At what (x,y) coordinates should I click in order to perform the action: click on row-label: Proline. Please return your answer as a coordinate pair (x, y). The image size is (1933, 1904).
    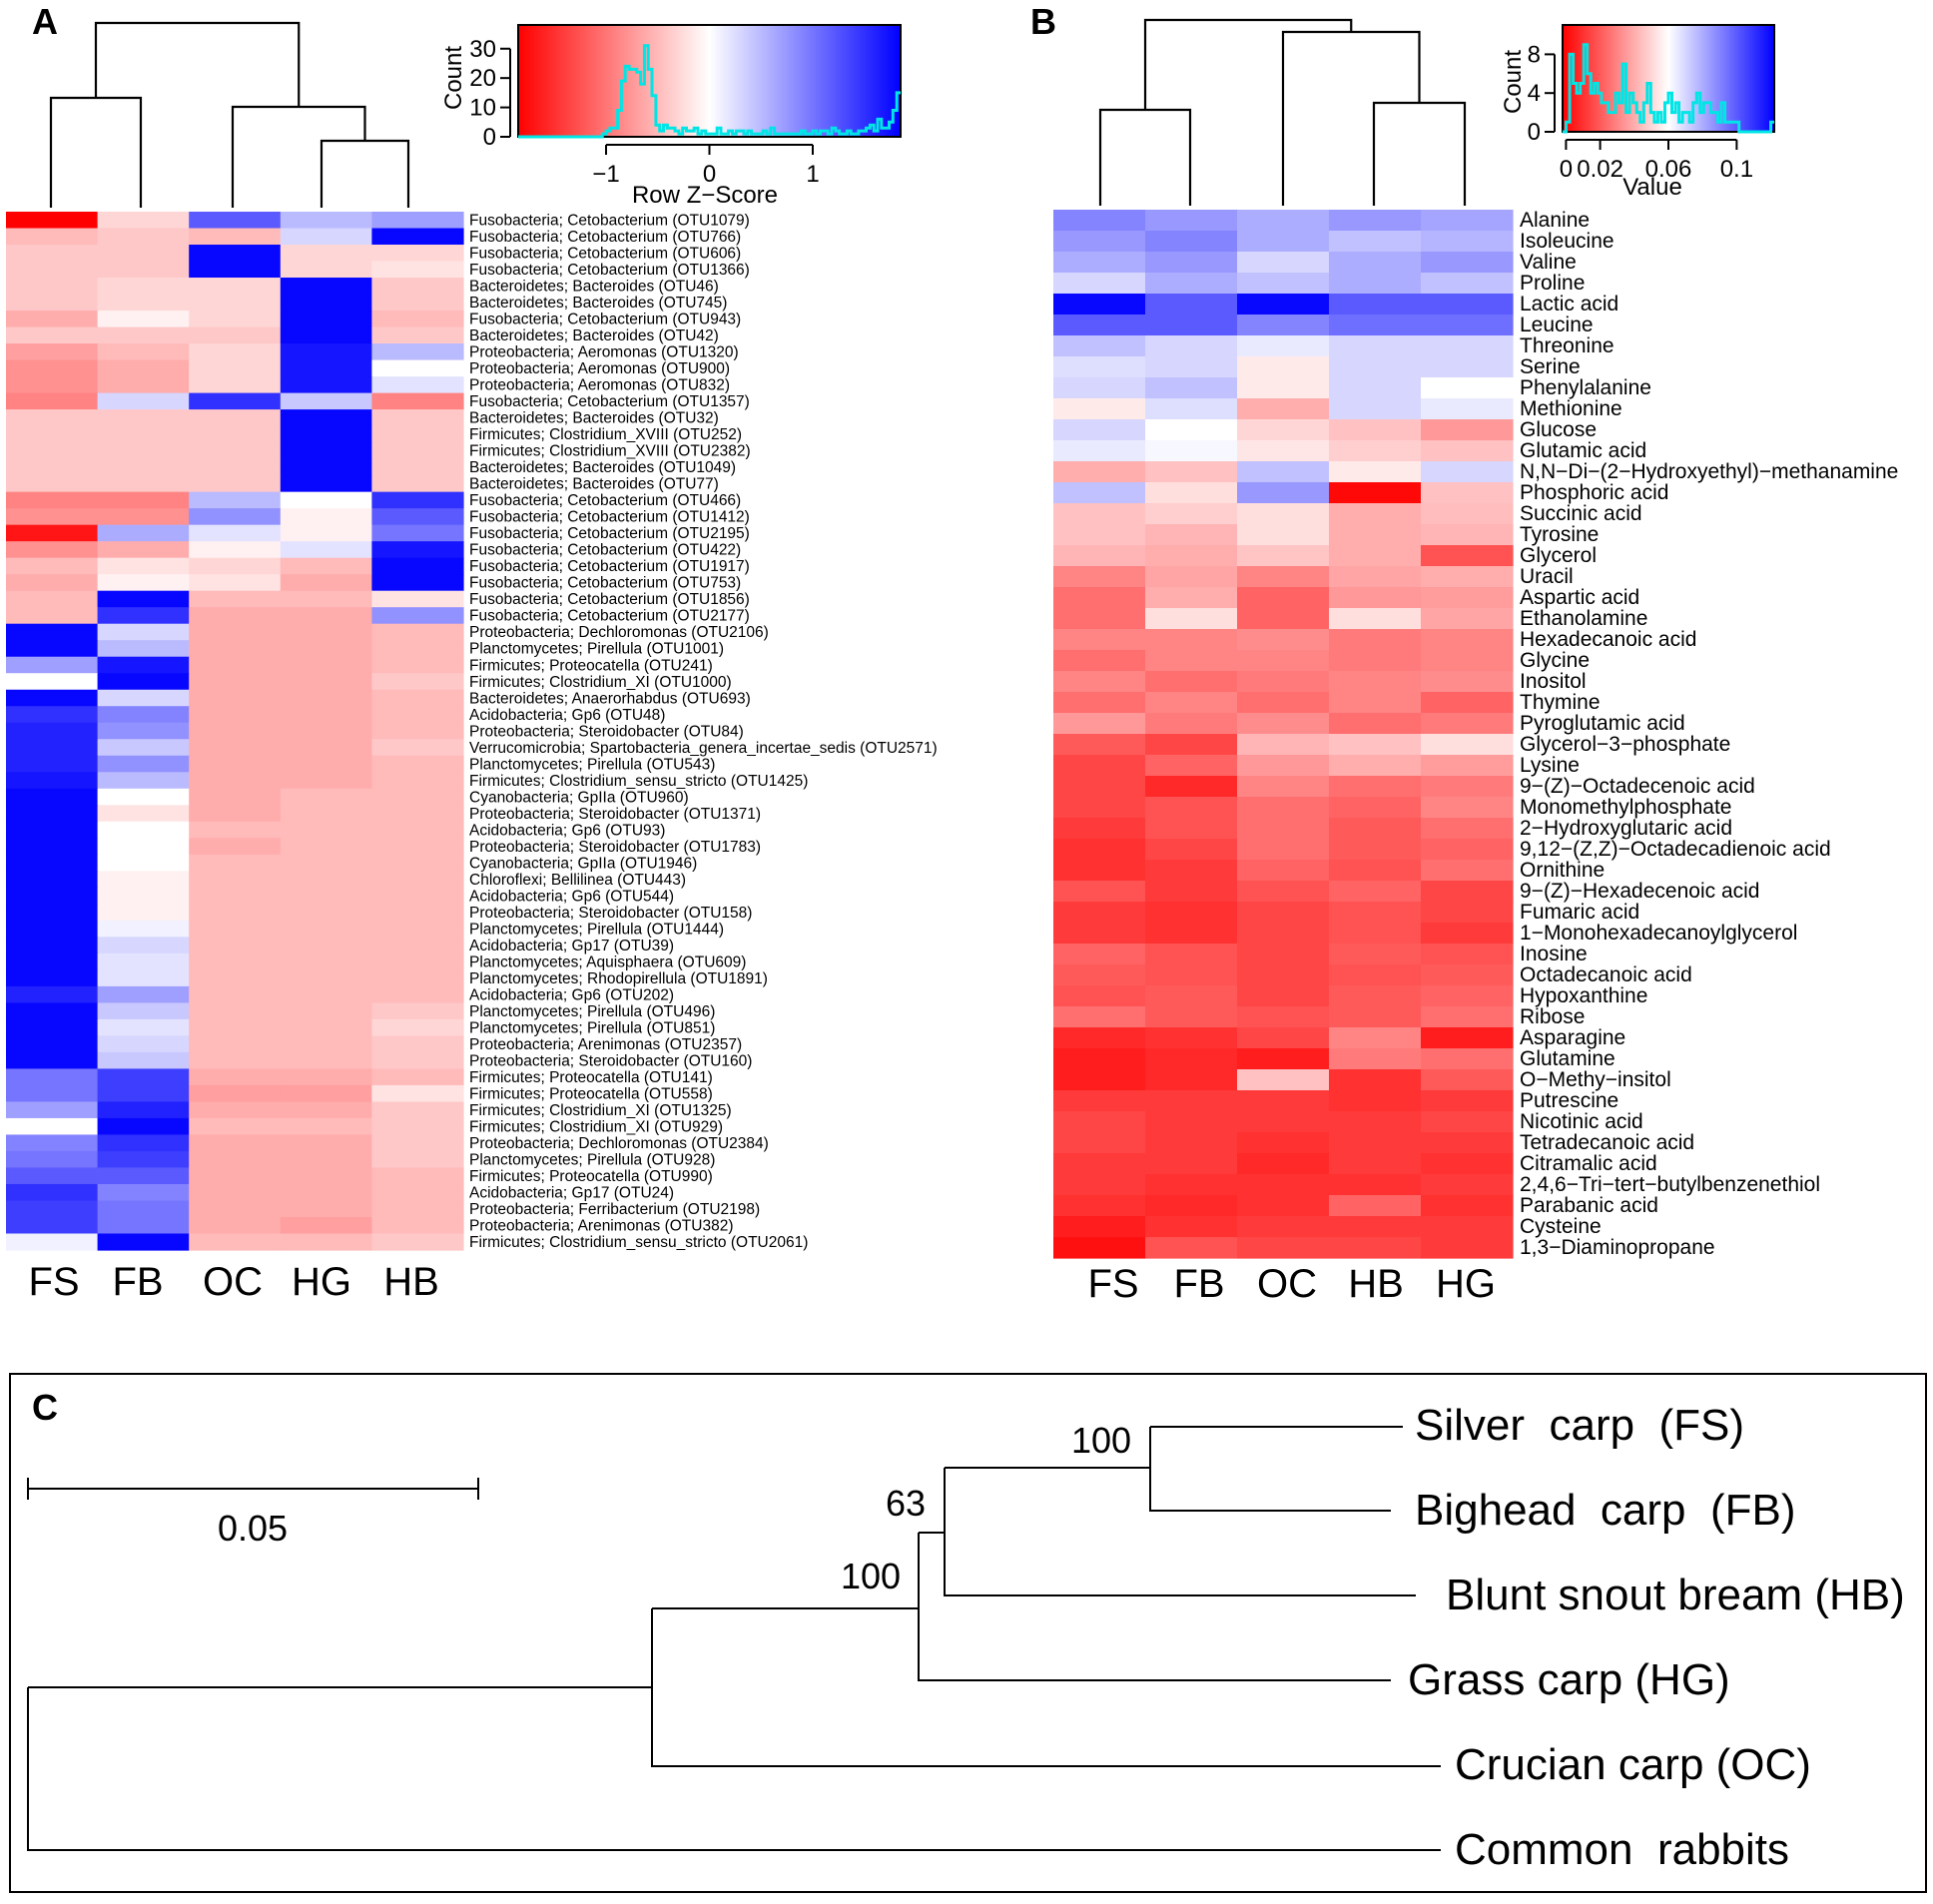
    Looking at the image, I should click on (1553, 283).